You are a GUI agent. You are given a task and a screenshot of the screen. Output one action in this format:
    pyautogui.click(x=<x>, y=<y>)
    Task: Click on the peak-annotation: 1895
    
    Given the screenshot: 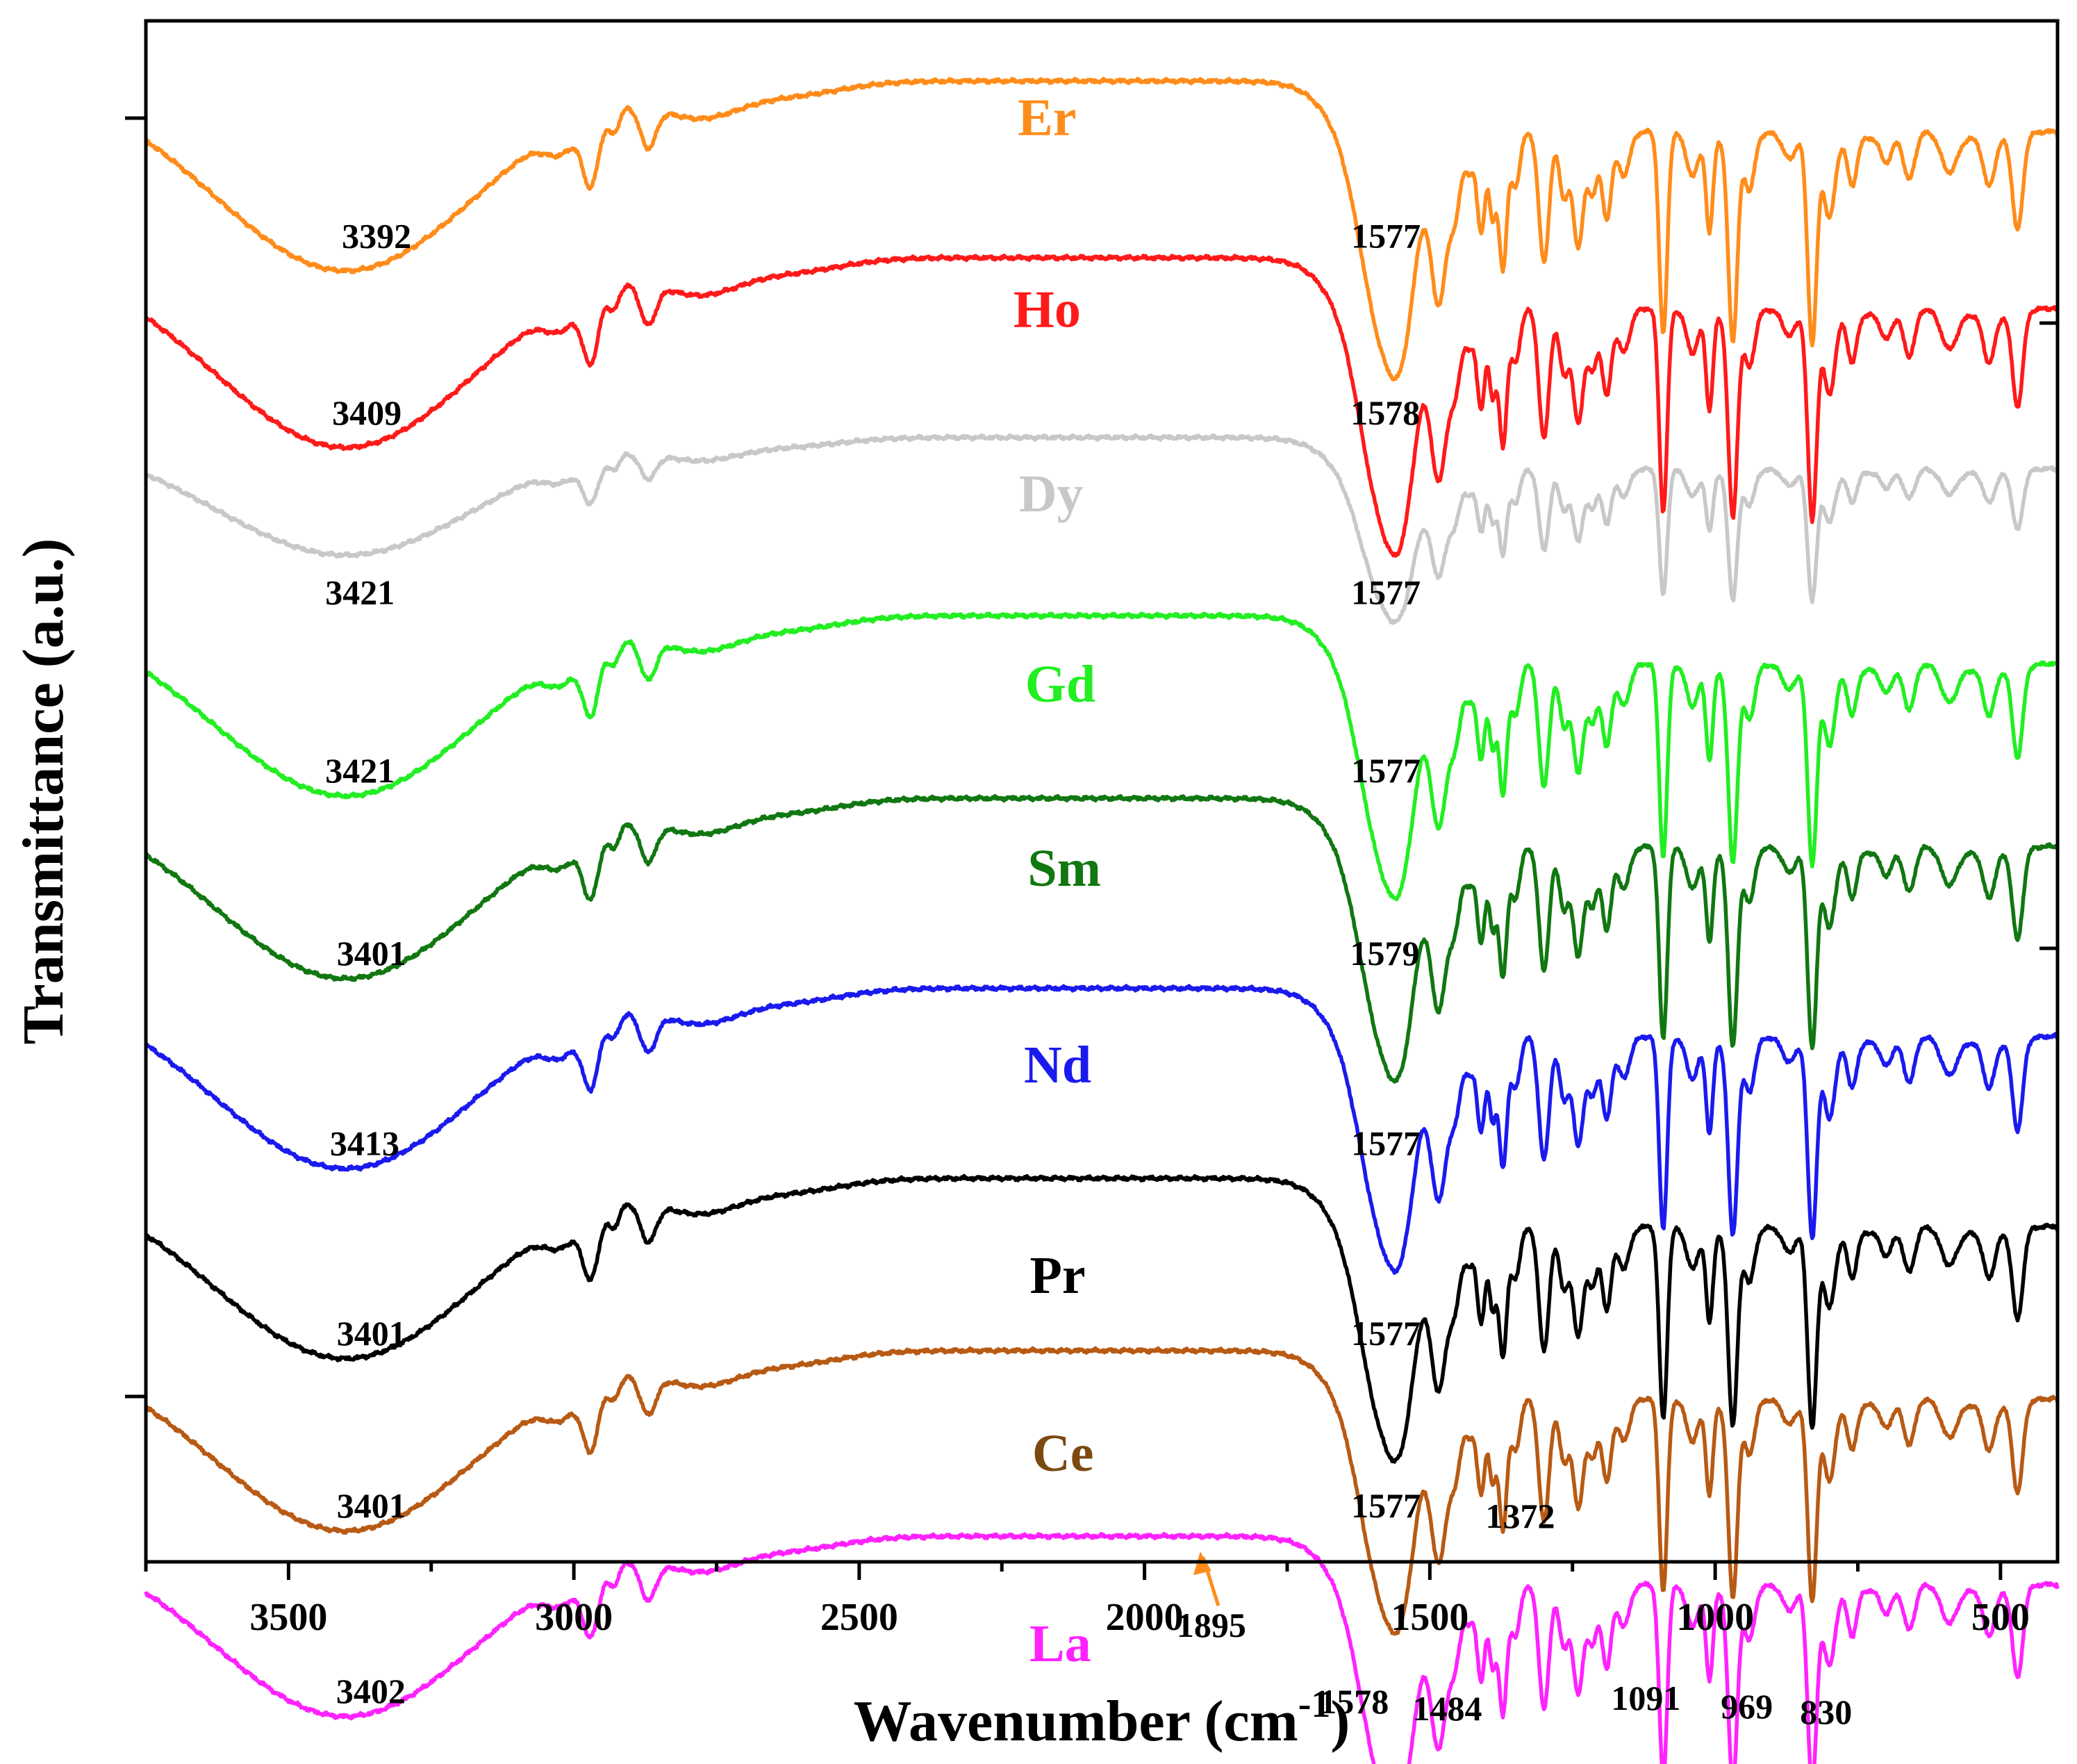 What is the action you would take?
    pyautogui.click(x=1211, y=1625)
    